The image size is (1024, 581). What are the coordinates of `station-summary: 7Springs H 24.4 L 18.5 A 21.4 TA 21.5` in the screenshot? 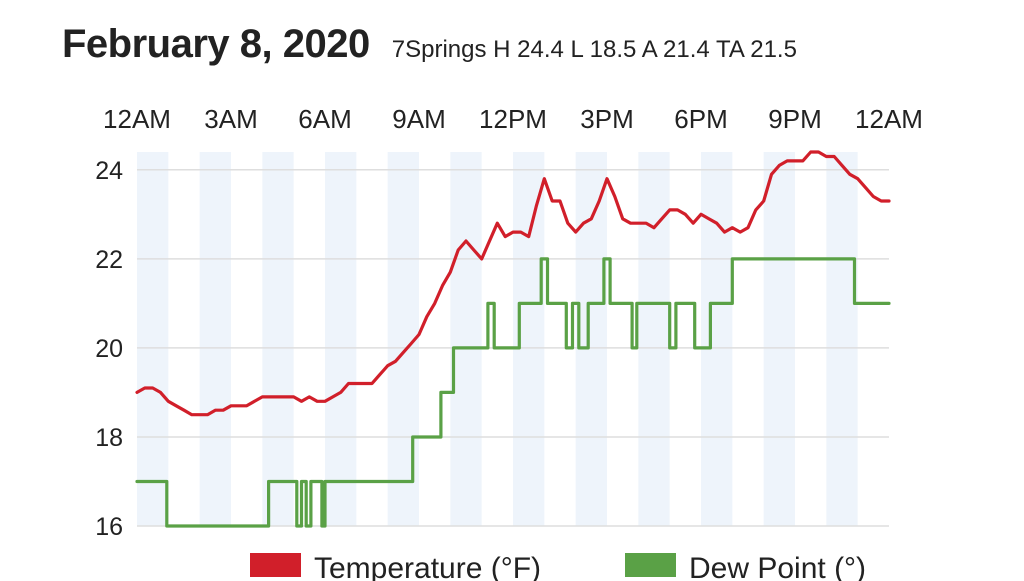 It's located at (594, 49).